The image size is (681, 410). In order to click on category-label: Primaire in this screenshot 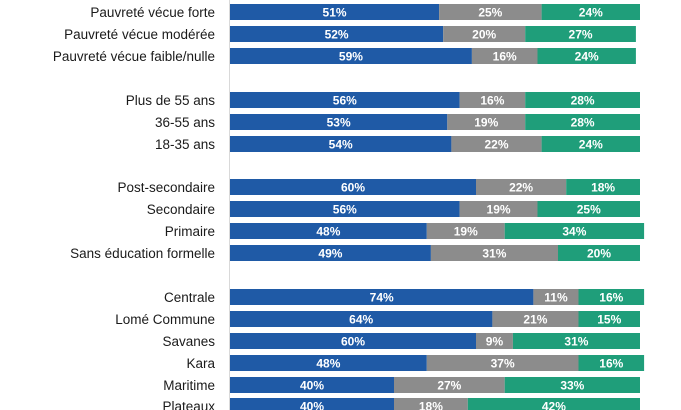, I will do `click(190, 231)`.